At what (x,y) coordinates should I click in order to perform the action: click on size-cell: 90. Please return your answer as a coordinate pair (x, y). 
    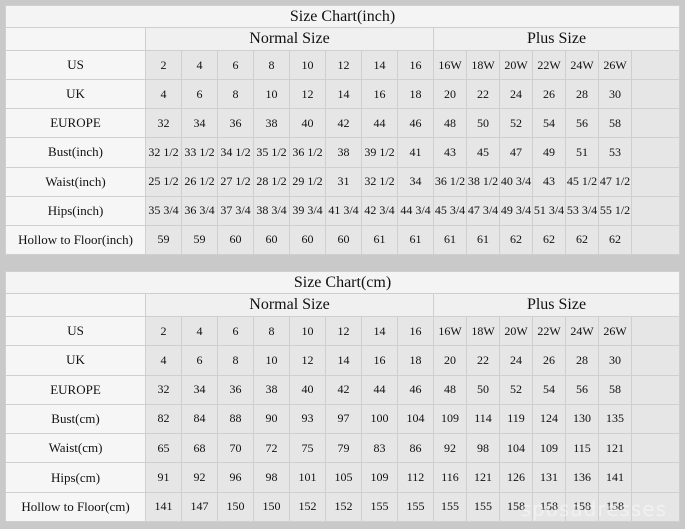
    Looking at the image, I should click on (271, 419).